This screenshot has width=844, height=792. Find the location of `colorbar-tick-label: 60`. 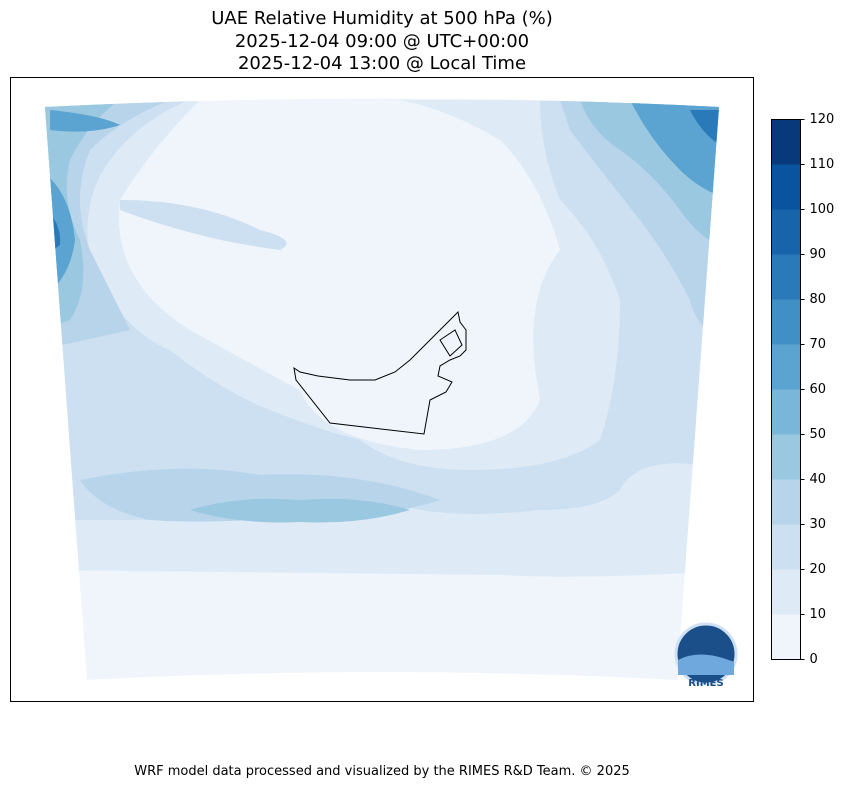

colorbar-tick-label: 60 is located at coordinates (818, 389).